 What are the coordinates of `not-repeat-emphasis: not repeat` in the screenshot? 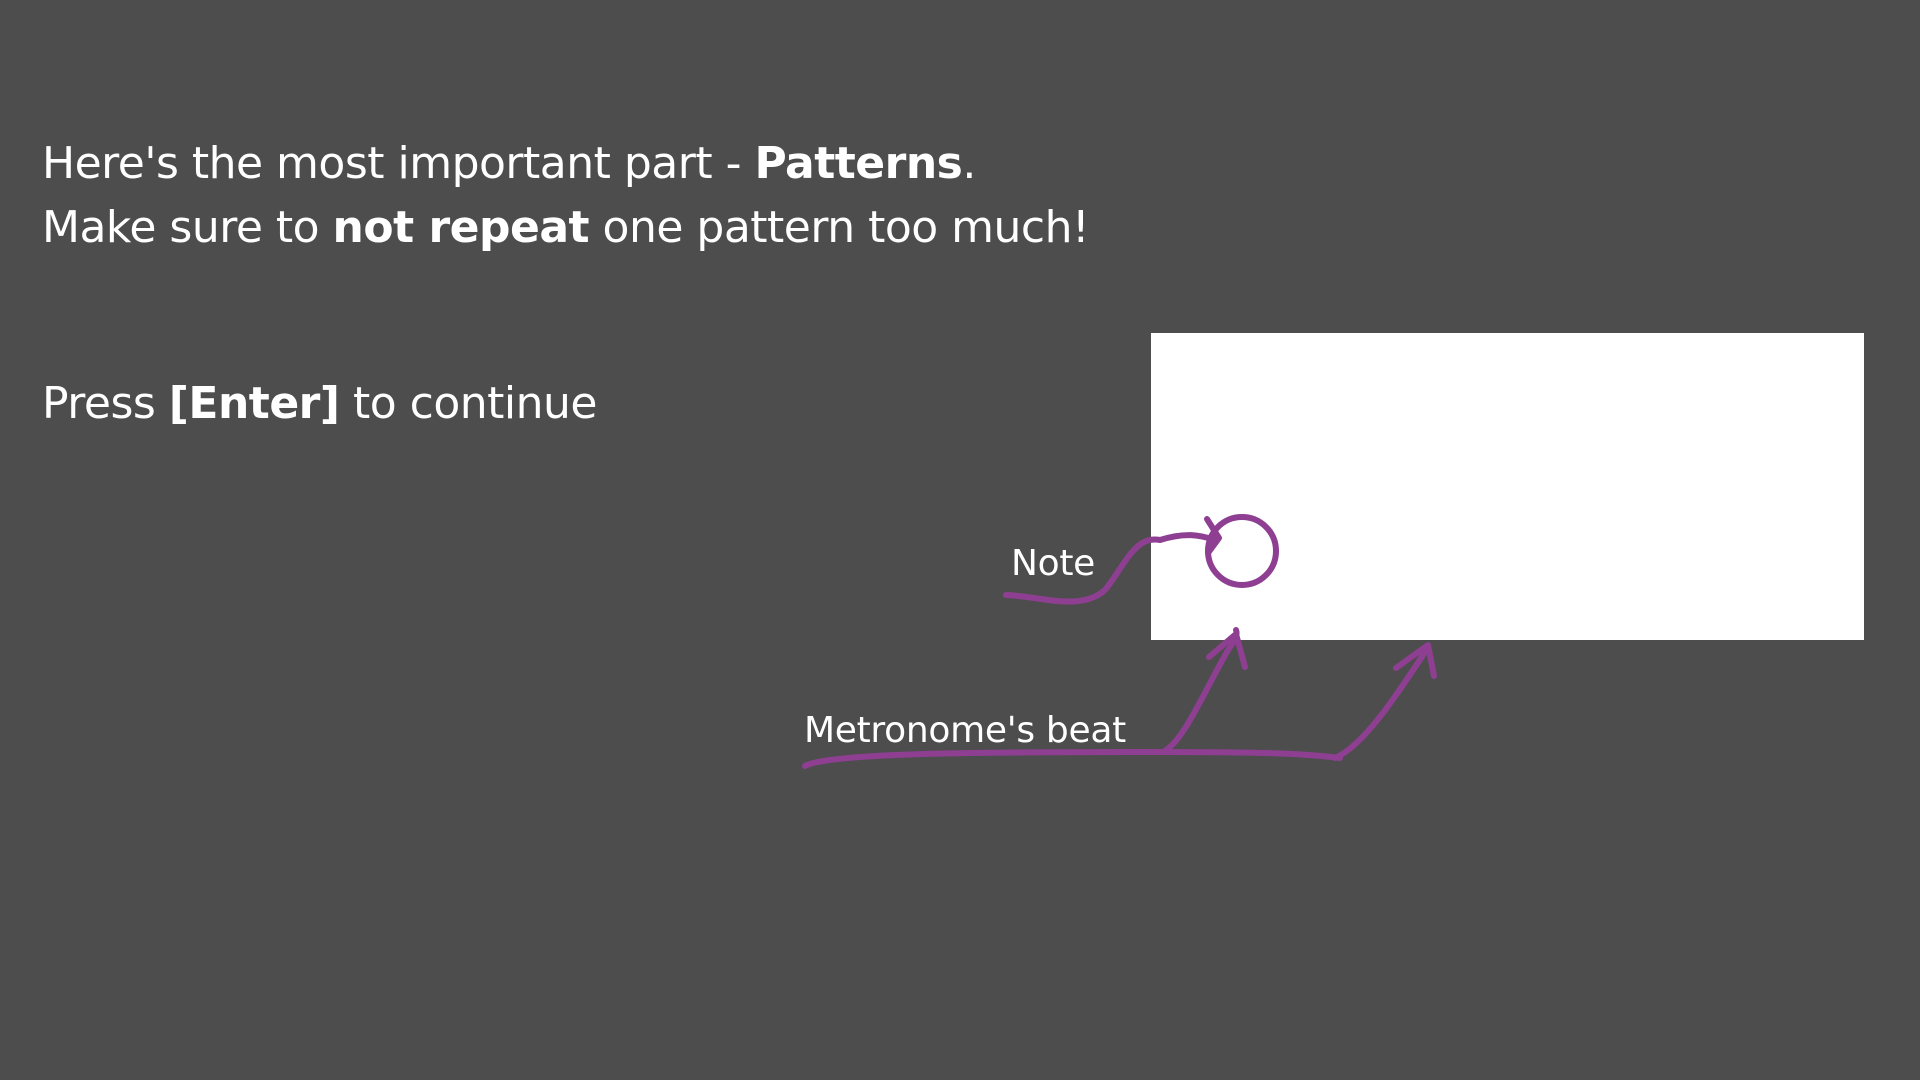 It's located at (461, 227).